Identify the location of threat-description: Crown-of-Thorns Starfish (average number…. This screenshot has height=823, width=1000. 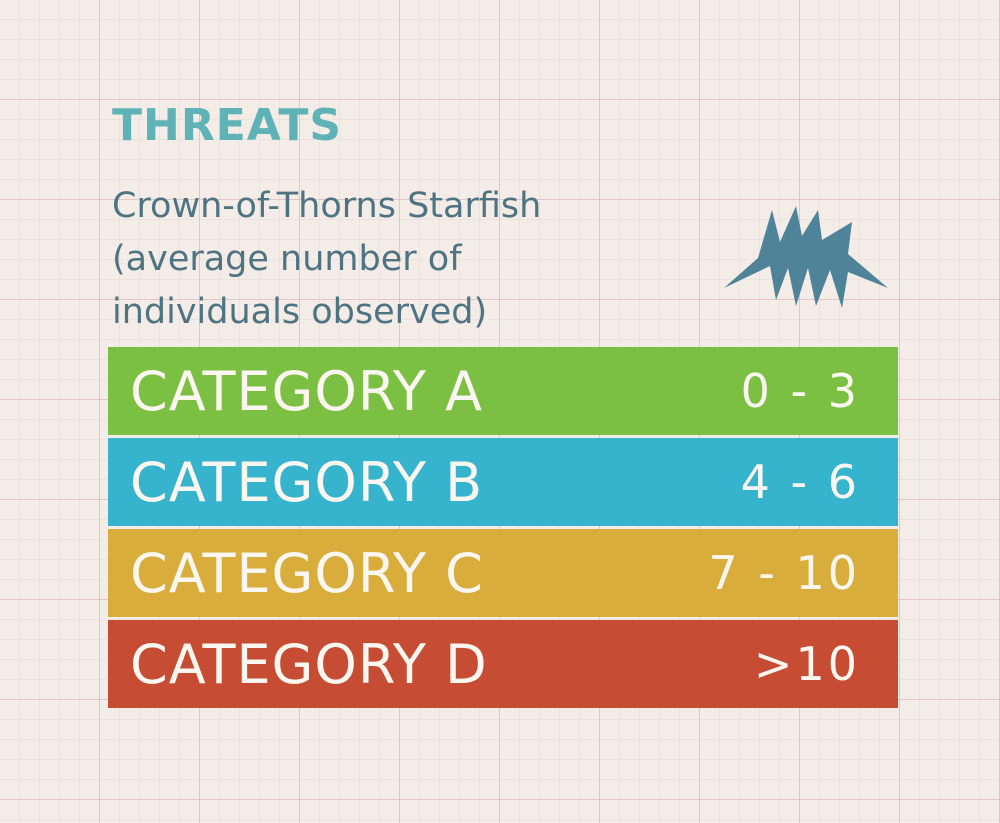
(392, 259).